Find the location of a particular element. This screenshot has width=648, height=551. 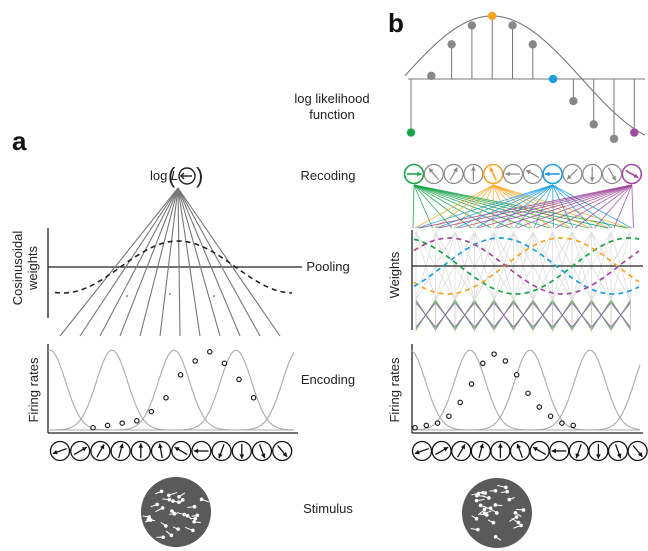

panel-a-letter: a is located at coordinates (19, 141).